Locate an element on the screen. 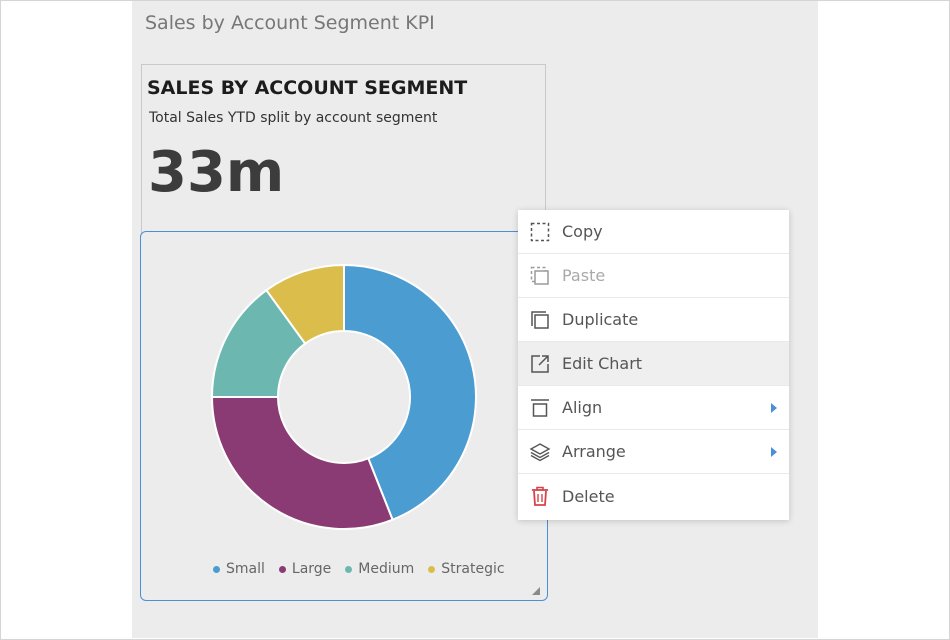 The height and width of the screenshot is (640, 950). chart-legend: Small Large Medium Strategic is located at coordinates (359, 569).